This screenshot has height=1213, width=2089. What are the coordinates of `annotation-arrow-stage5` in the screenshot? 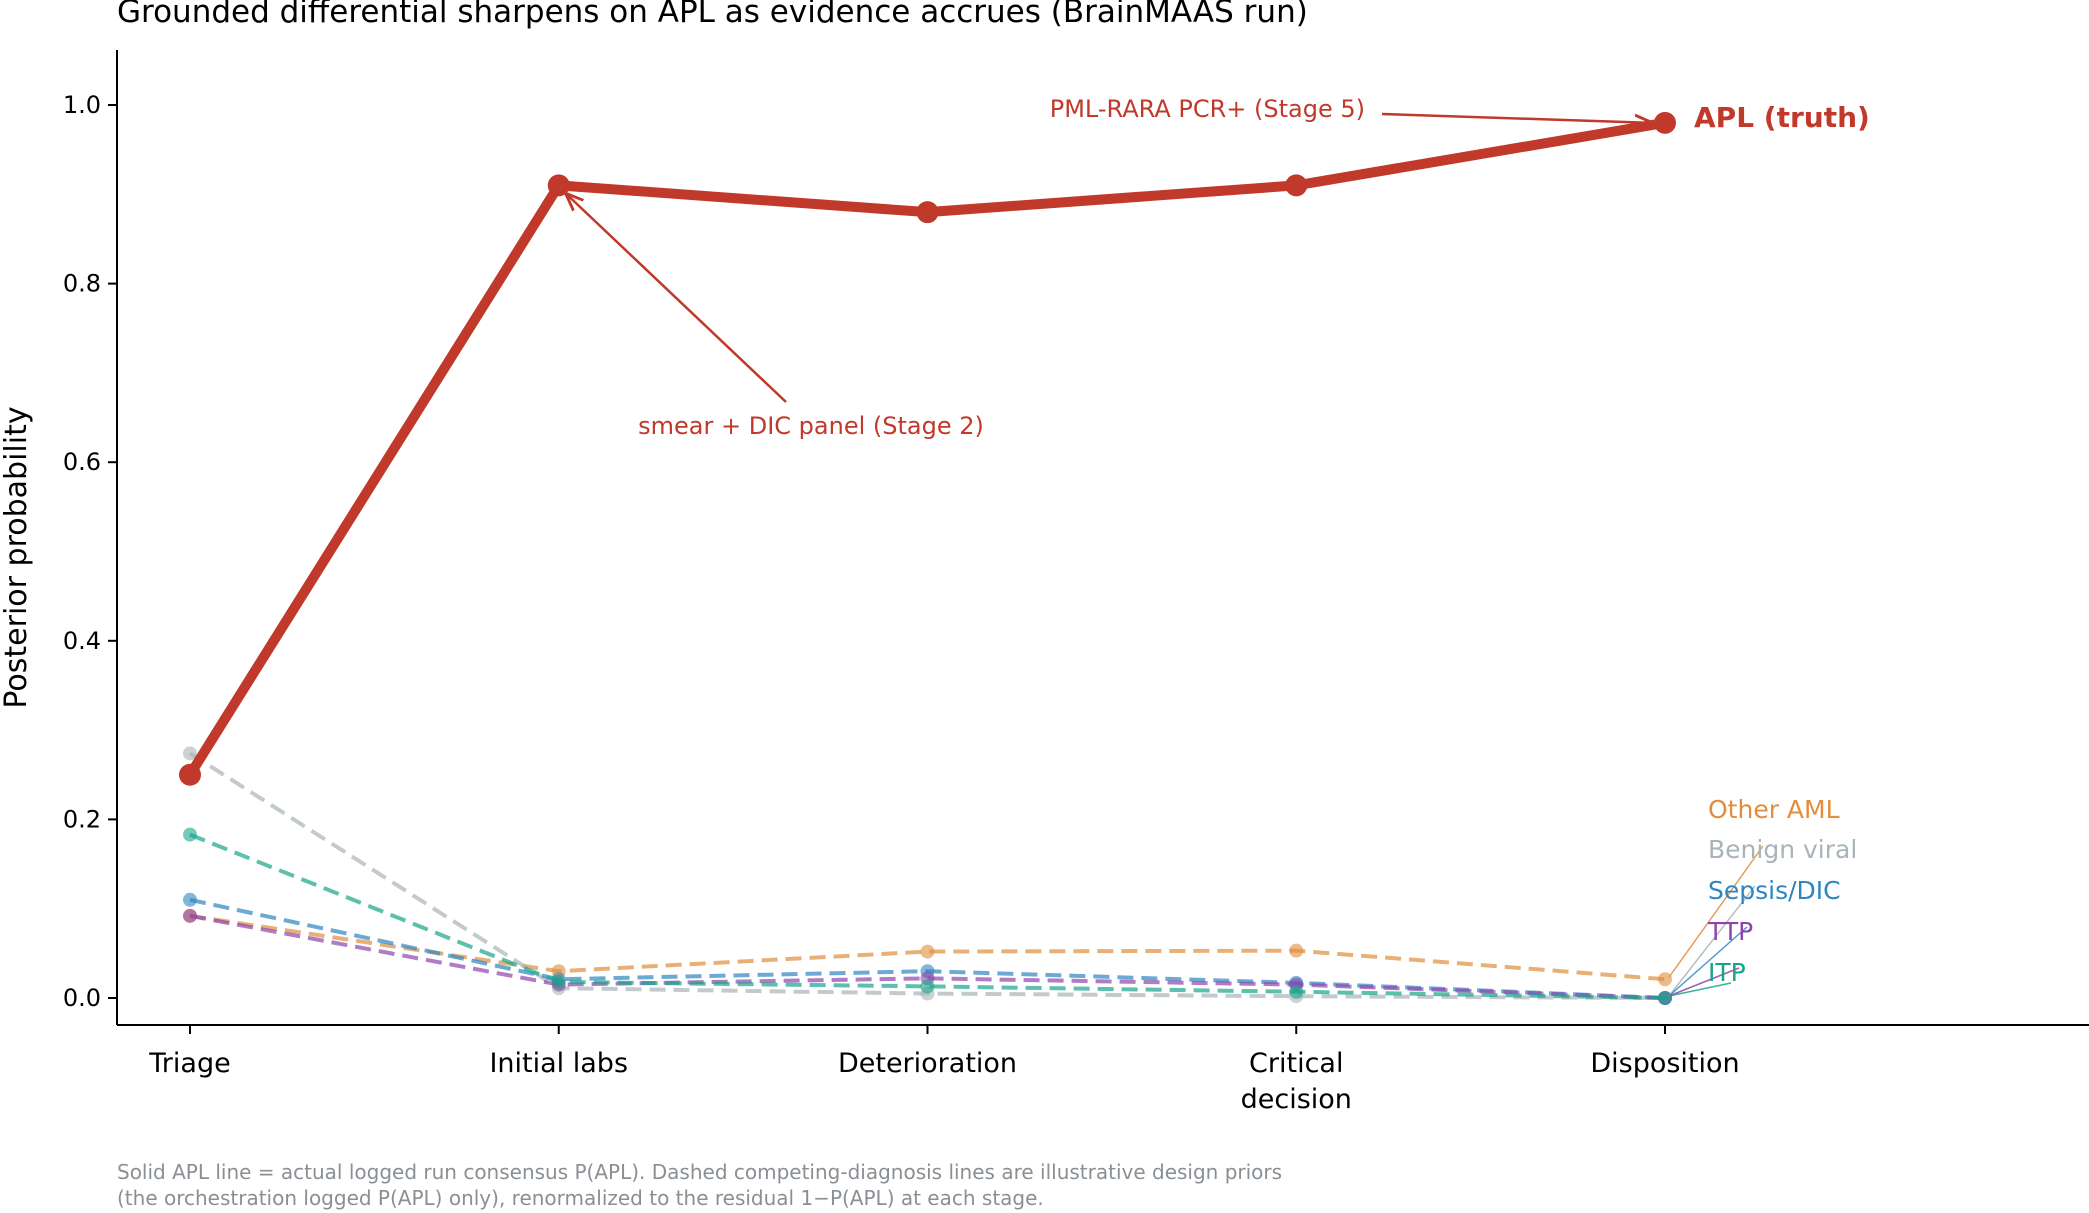 It's located at (1516, 117).